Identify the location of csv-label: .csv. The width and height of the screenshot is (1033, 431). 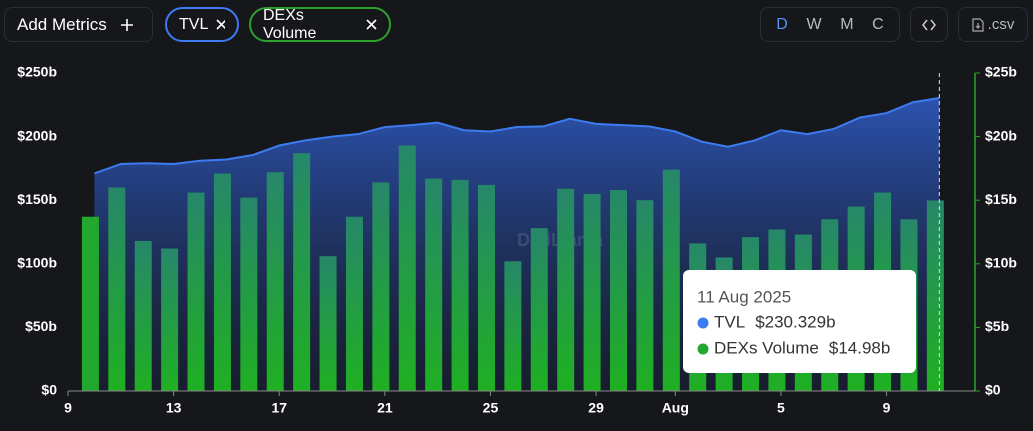
(1001, 24).